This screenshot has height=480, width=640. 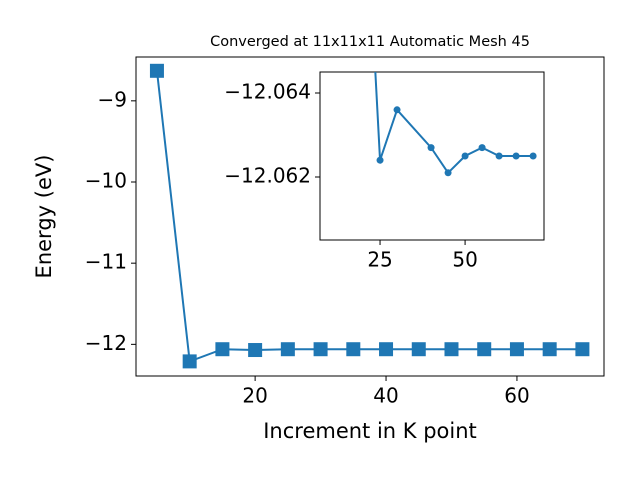 I want to click on y-tick-label: −12.062, so click(x=267, y=176).